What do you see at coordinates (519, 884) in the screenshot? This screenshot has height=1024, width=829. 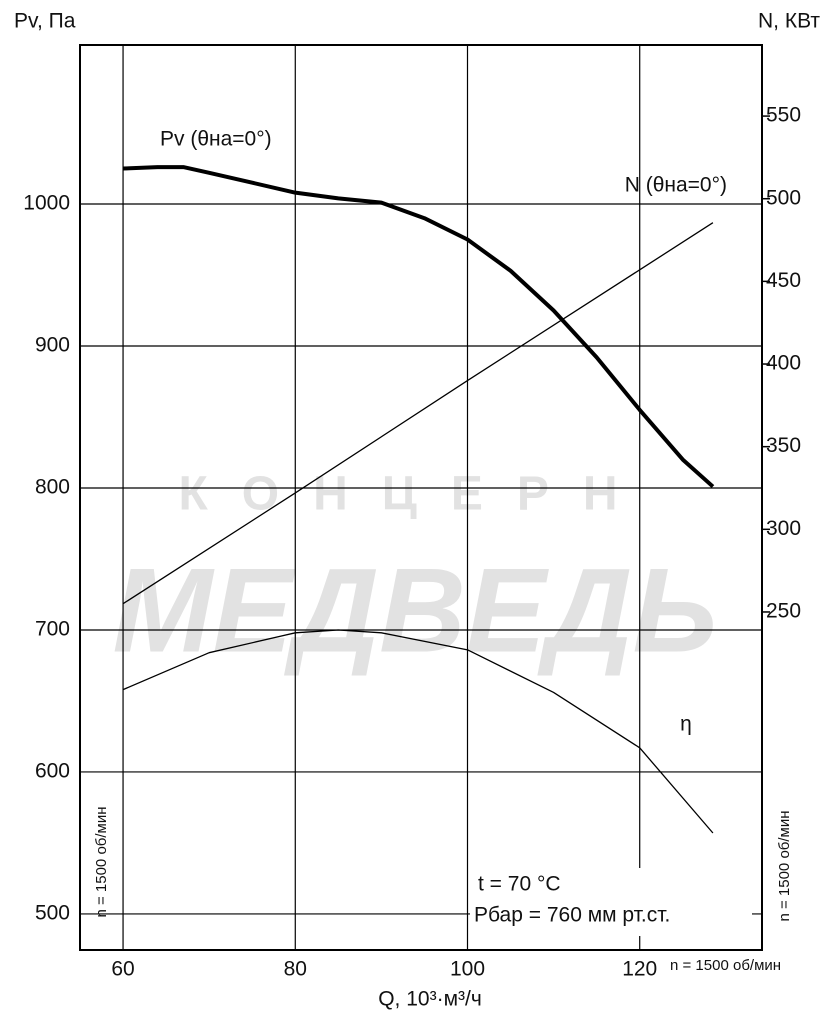 I see `annotation: t = 70 °C` at bounding box center [519, 884].